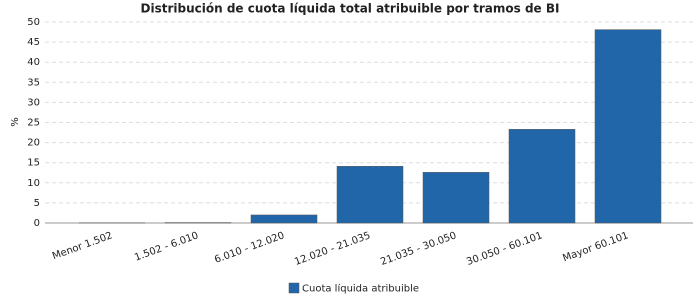 Image resolution: width=700 pixels, height=300 pixels. I want to click on legend-label: Cuota líquida atribuible, so click(360, 289).